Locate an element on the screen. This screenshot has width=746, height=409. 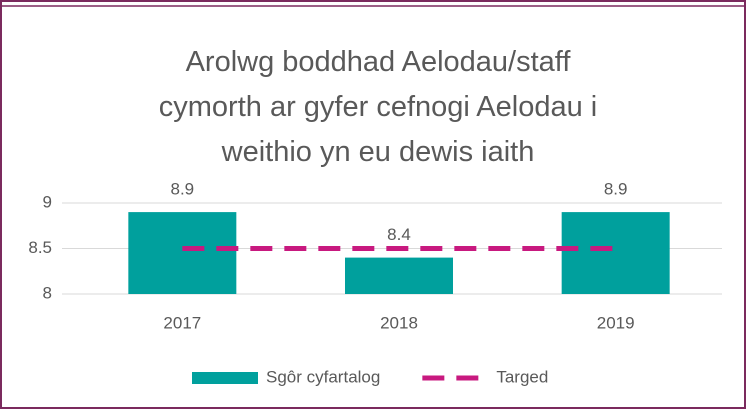
x-tick-label: 2018 is located at coordinates (399, 322).